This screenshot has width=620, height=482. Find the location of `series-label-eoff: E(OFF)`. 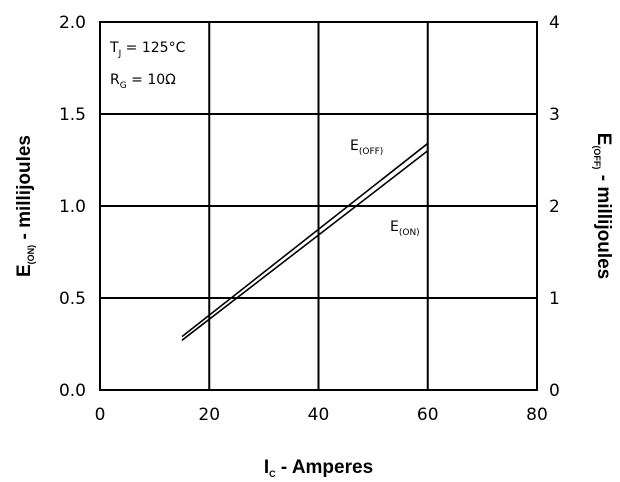

series-label-eoff: E(OFF) is located at coordinates (366, 147).